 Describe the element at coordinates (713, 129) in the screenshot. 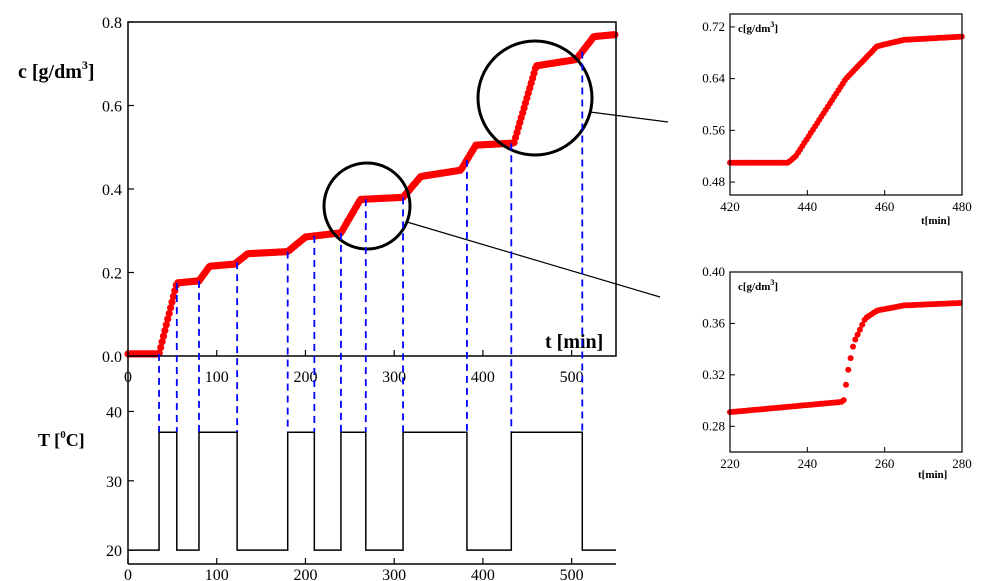

I see `inset-y-tick-label: 0.56` at that location.